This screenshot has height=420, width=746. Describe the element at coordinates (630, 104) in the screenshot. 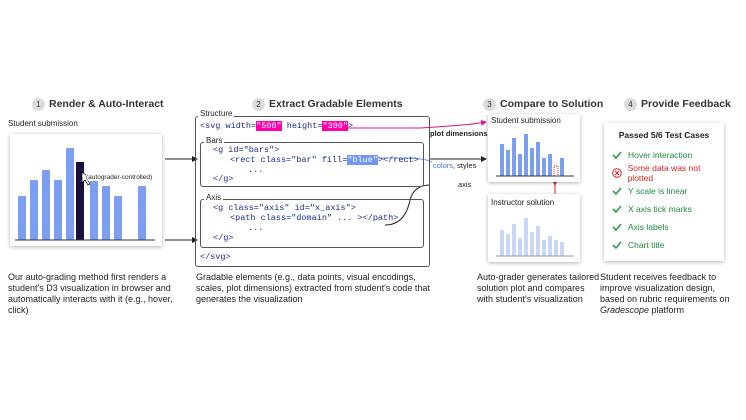

I see `step-number: 4` at that location.